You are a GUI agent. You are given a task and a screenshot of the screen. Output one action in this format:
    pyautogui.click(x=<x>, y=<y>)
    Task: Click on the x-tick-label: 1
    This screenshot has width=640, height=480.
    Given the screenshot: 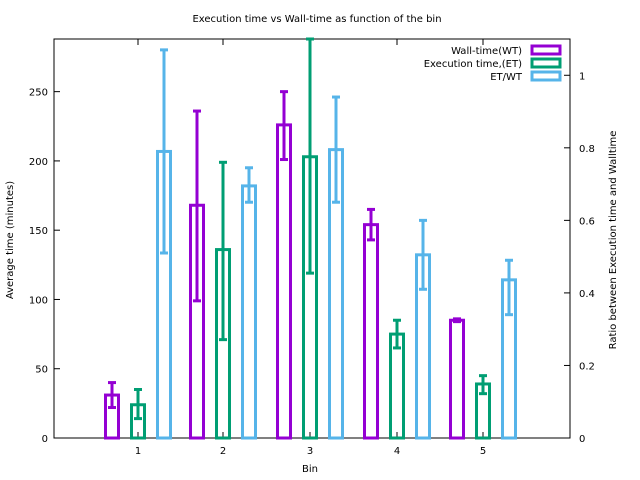 What is the action you would take?
    pyautogui.click(x=138, y=451)
    